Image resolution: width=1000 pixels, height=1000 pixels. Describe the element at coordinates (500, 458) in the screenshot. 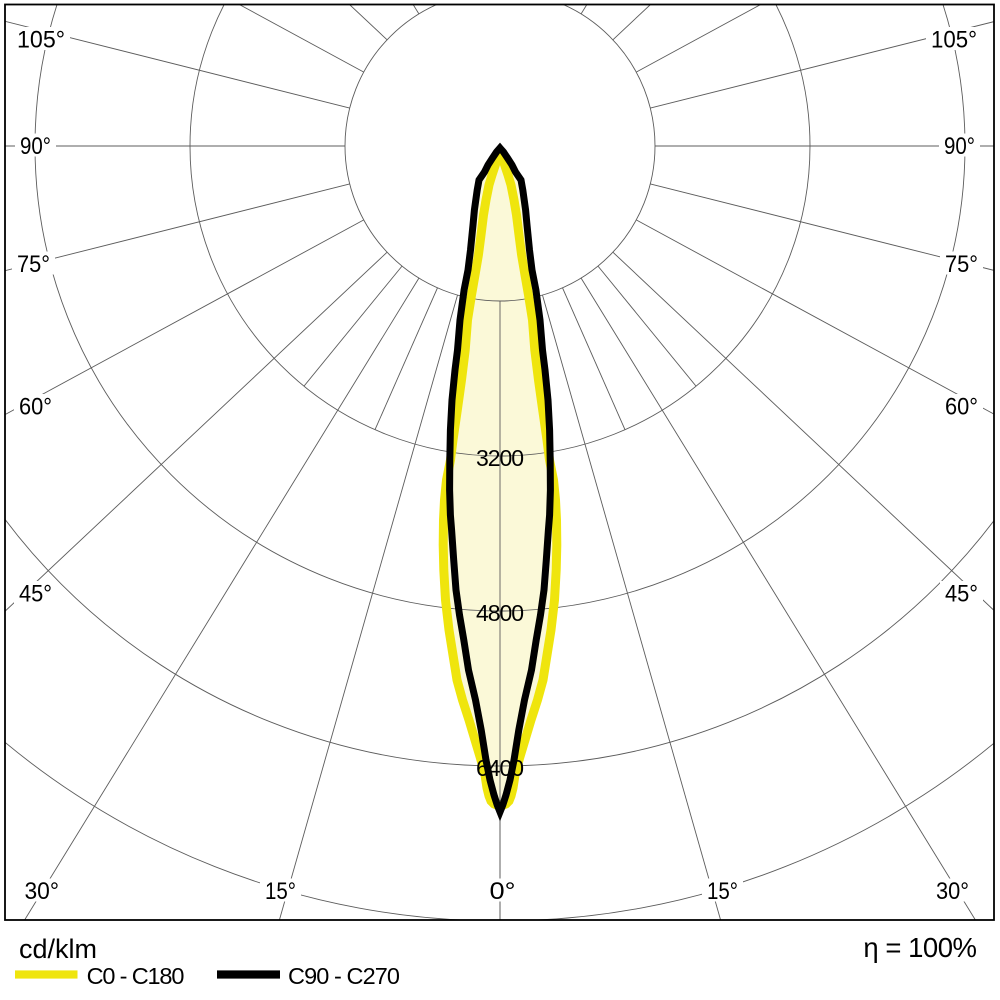

I see `svg-text: 3200` at that location.